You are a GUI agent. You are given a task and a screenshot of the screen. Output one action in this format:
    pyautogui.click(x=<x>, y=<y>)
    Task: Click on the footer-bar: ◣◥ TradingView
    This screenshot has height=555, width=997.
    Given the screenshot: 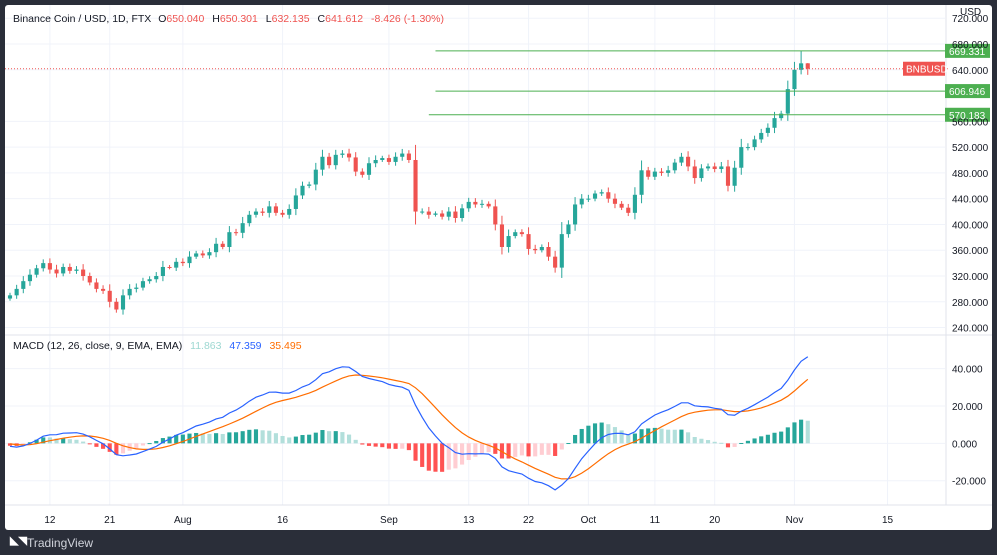 What is the action you would take?
    pyautogui.click(x=498, y=542)
    